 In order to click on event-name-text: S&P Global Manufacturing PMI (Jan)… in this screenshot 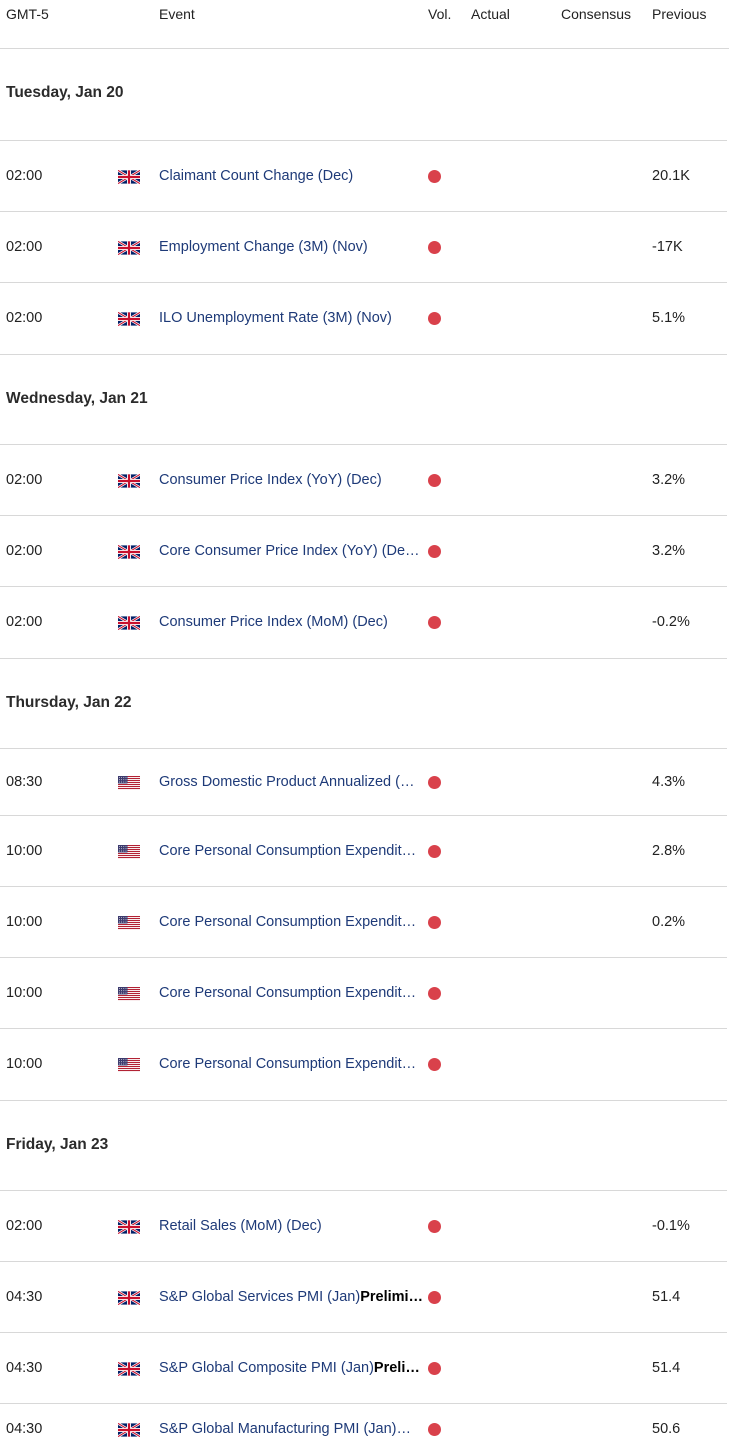, I will do `click(285, 1429)`.